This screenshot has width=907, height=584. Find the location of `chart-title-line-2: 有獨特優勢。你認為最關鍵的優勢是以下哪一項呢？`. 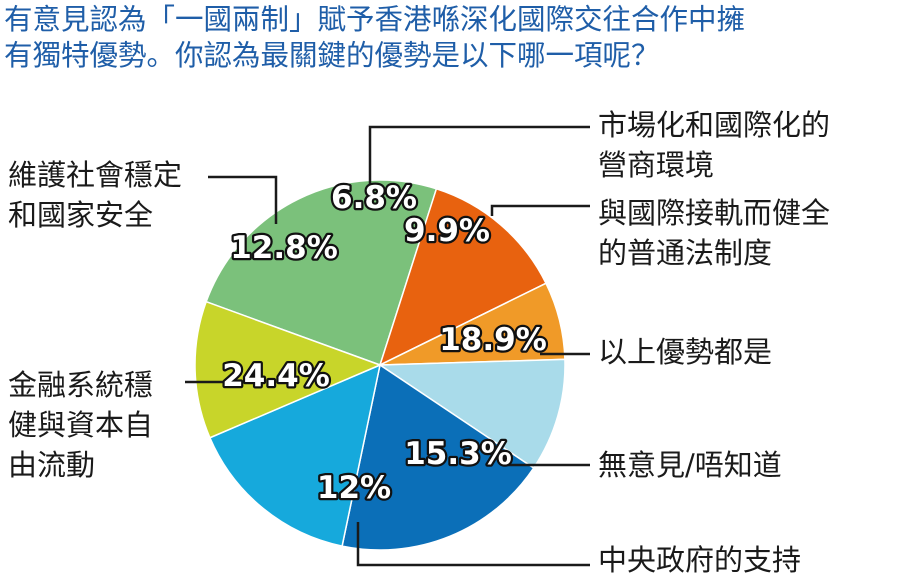

chart-title-line-2: 有獨特優勢。你認為最關鍵的優勢是以下哪一項呢？ is located at coordinates (332, 55).